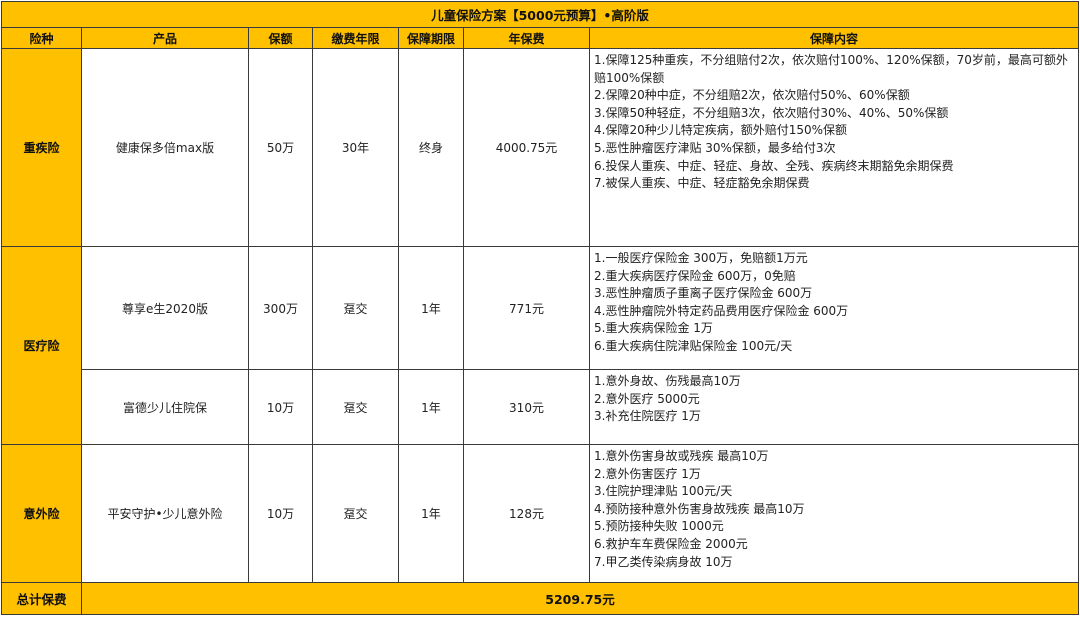  What do you see at coordinates (721, 310) in the screenshot?
I see `coverage-item: 4.恶性肿瘤院外特定药品费用医疗保险金 600万` at bounding box center [721, 310].